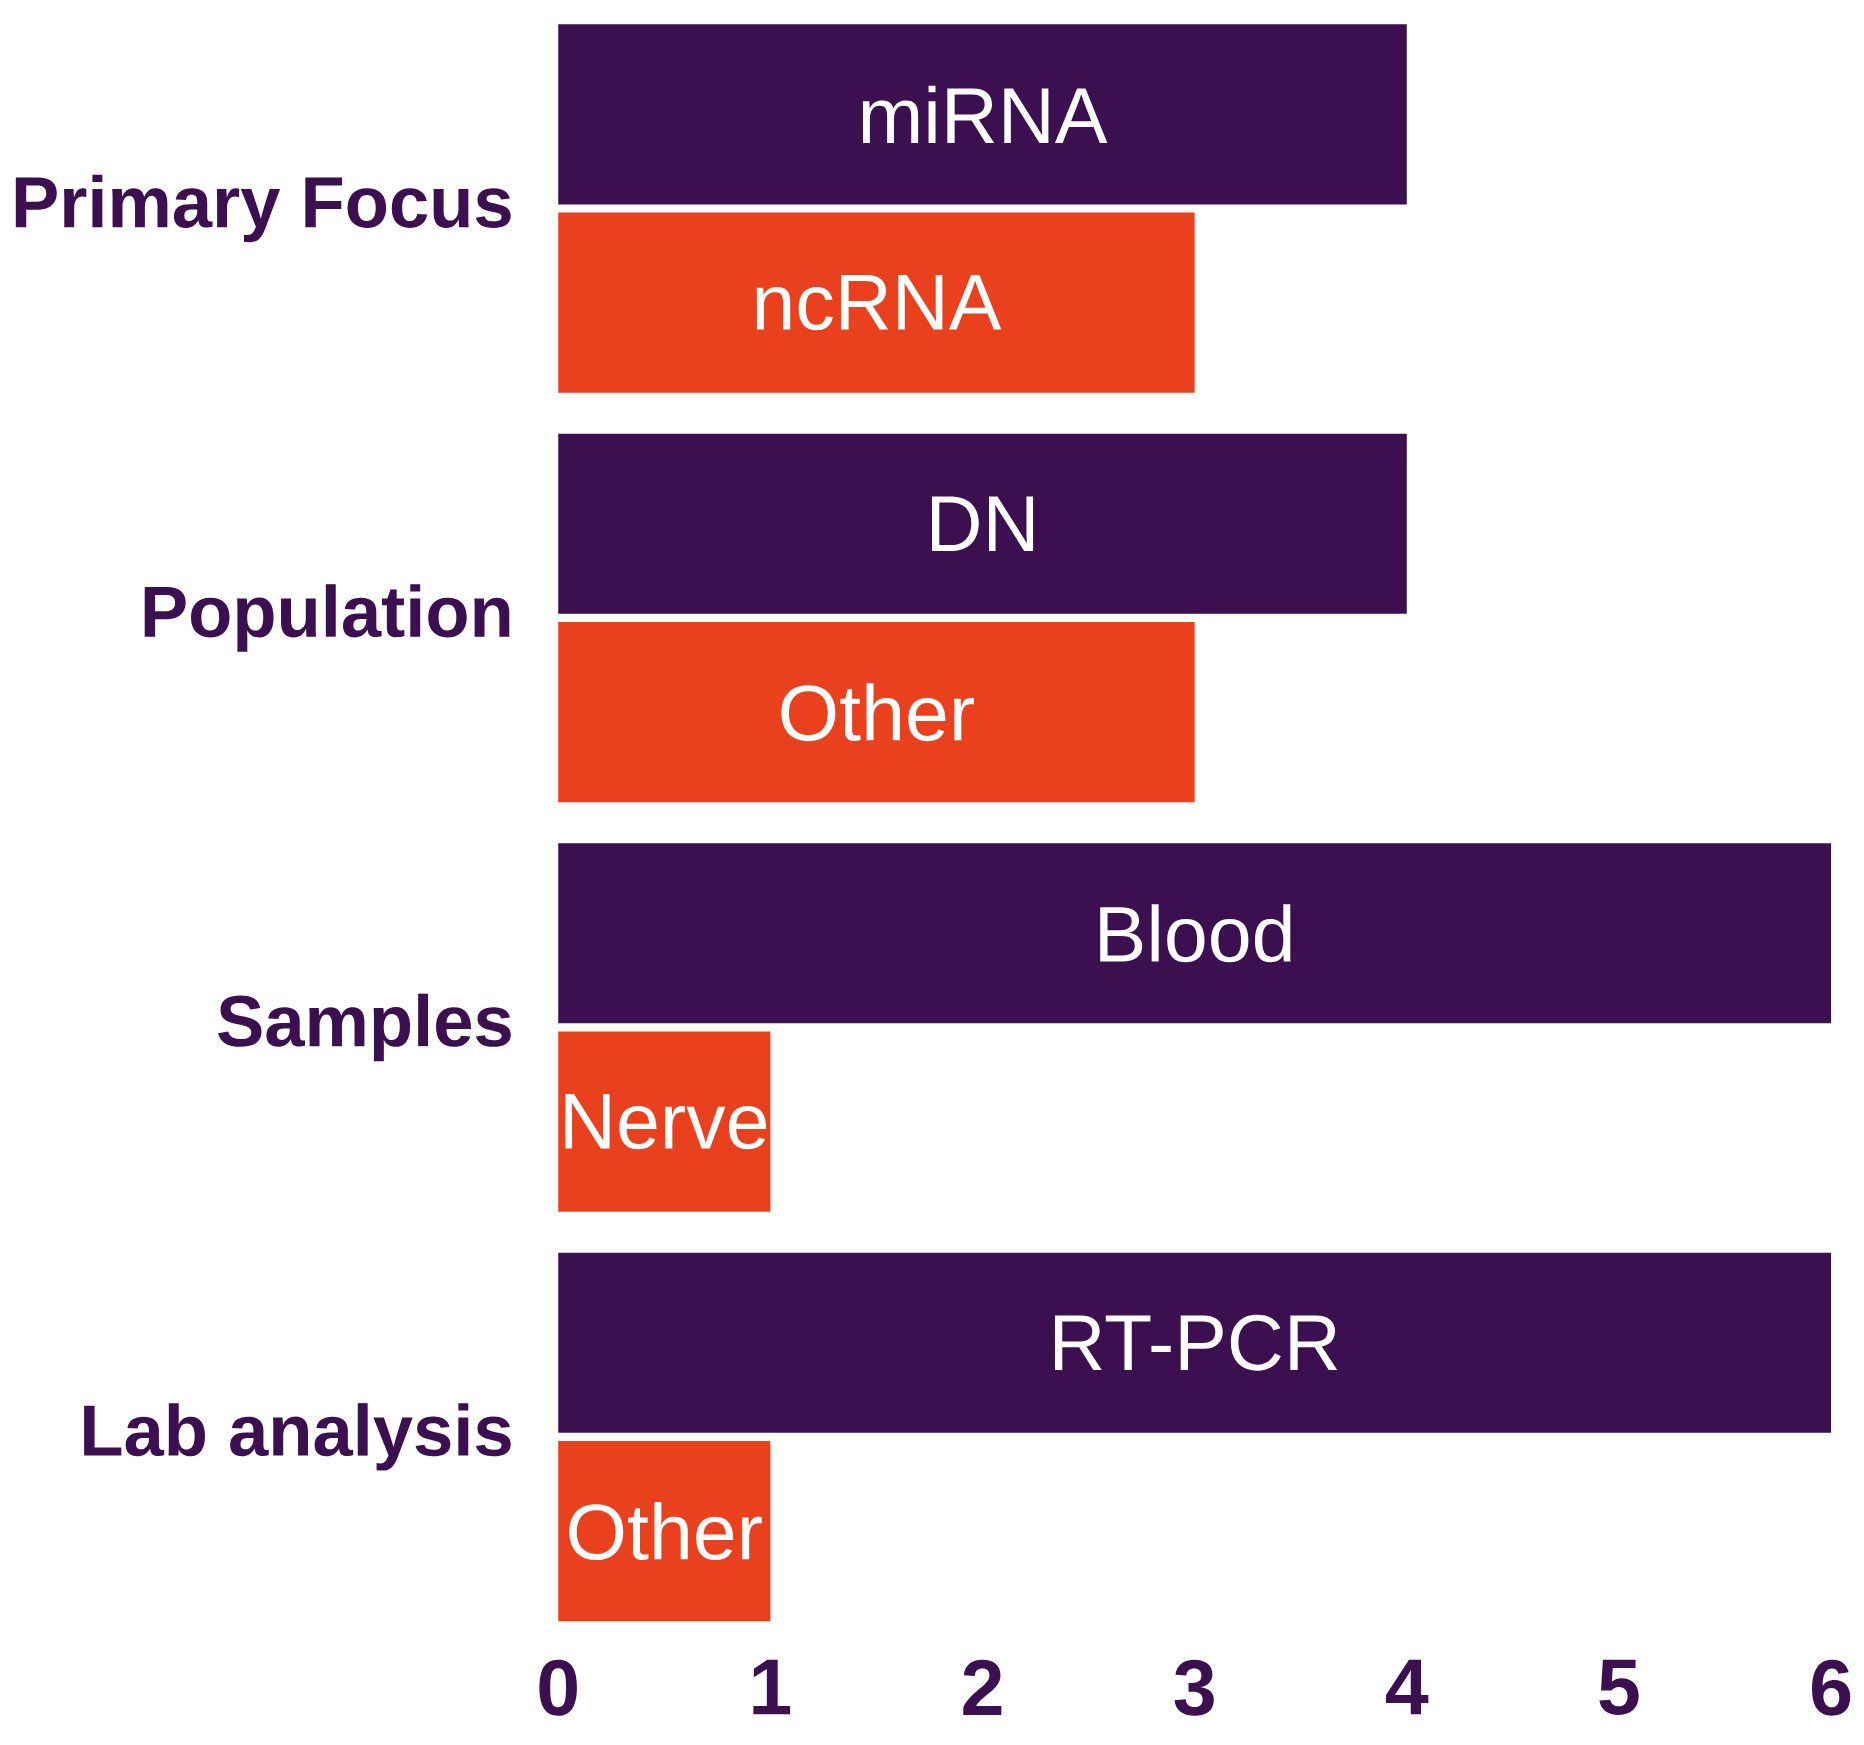 The width and height of the screenshot is (1864, 1745). What do you see at coordinates (263, 208) in the screenshot?
I see `y-tick-label: Primary Focus` at bounding box center [263, 208].